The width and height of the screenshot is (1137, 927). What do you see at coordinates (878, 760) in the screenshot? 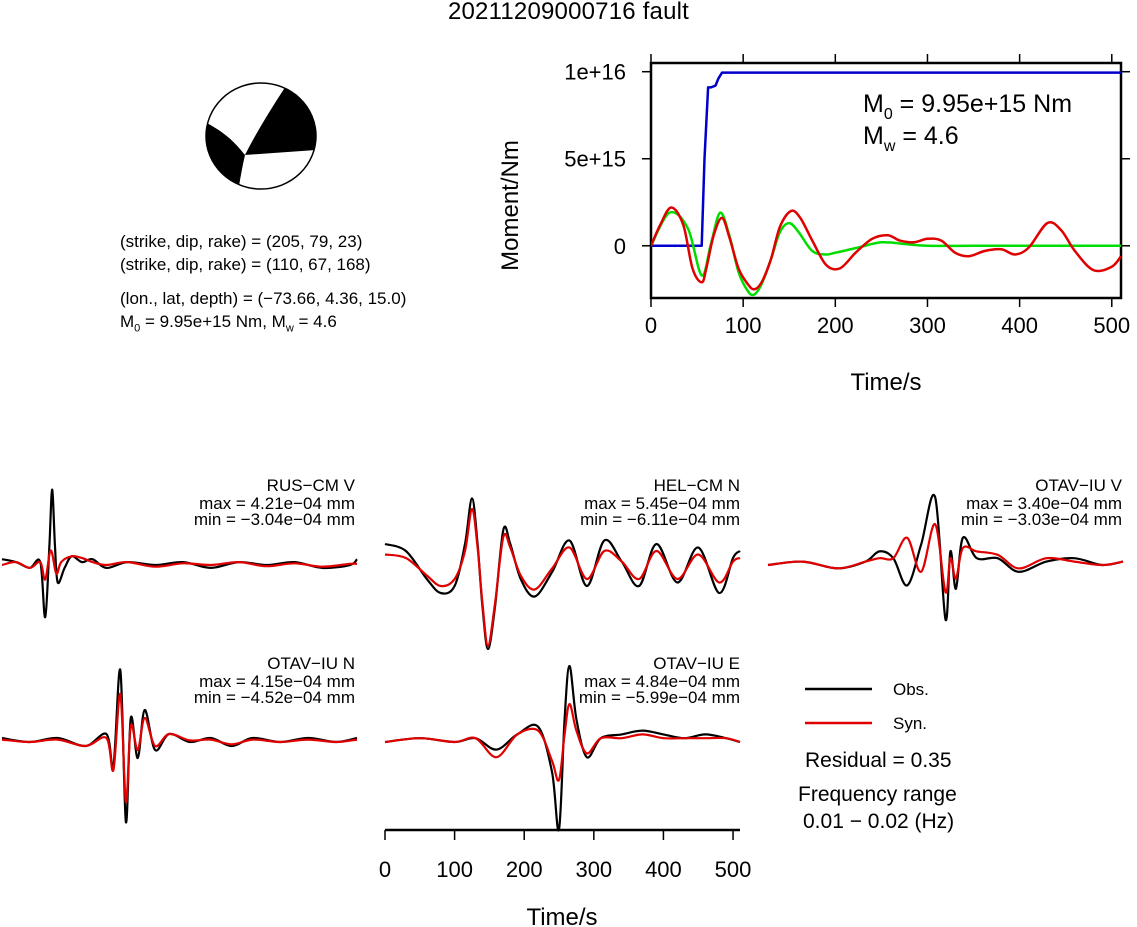
I see `residual-text: Residual = 0.35` at bounding box center [878, 760].